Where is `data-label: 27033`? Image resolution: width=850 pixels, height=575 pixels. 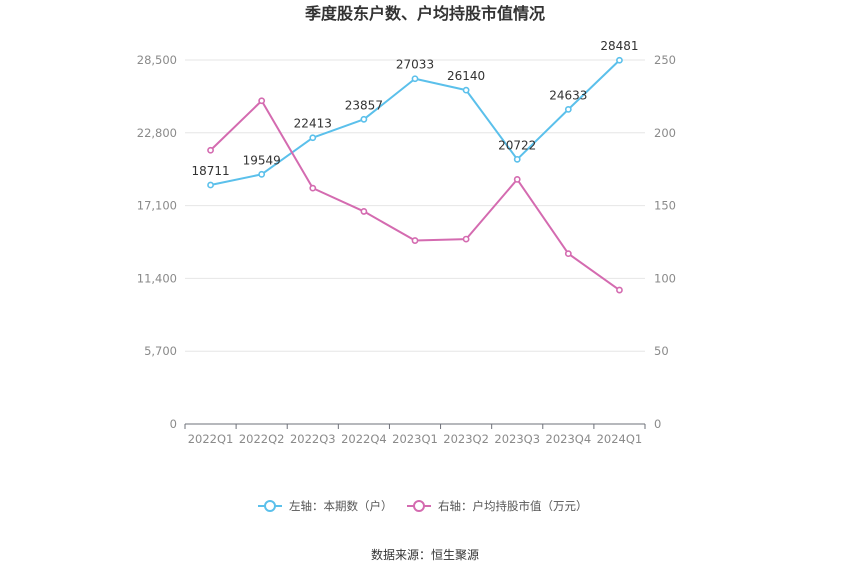 data-label: 27033 is located at coordinates (415, 65).